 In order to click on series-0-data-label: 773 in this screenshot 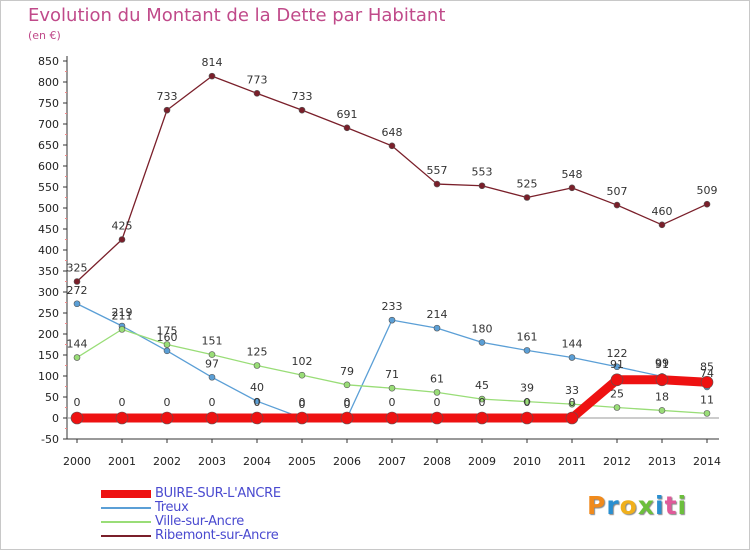, I will do `click(257, 79)`.